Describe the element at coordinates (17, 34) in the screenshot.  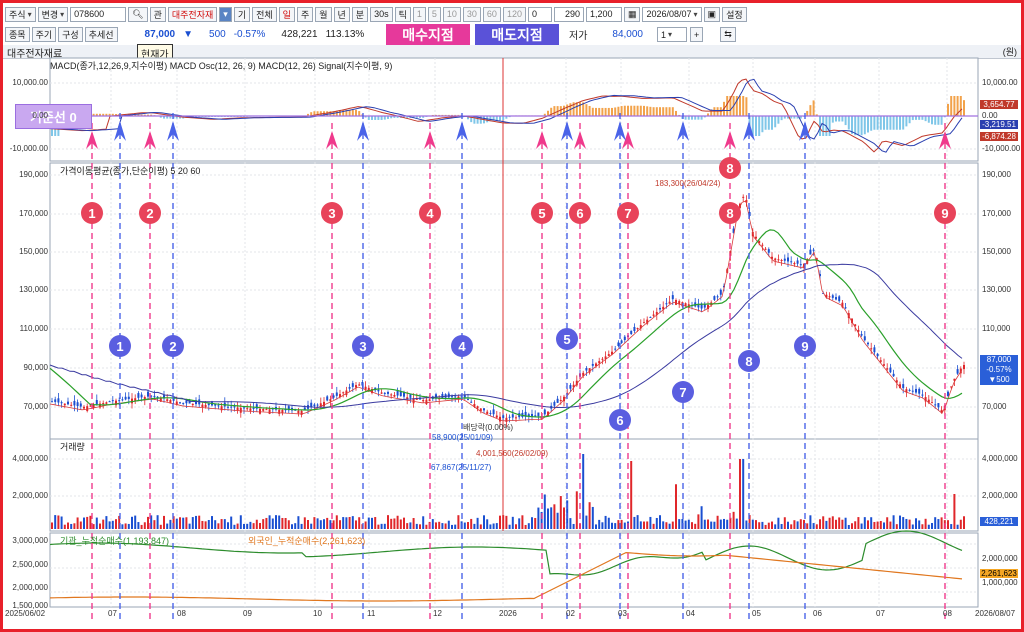
I see `tab-stock: 종목` at that location.